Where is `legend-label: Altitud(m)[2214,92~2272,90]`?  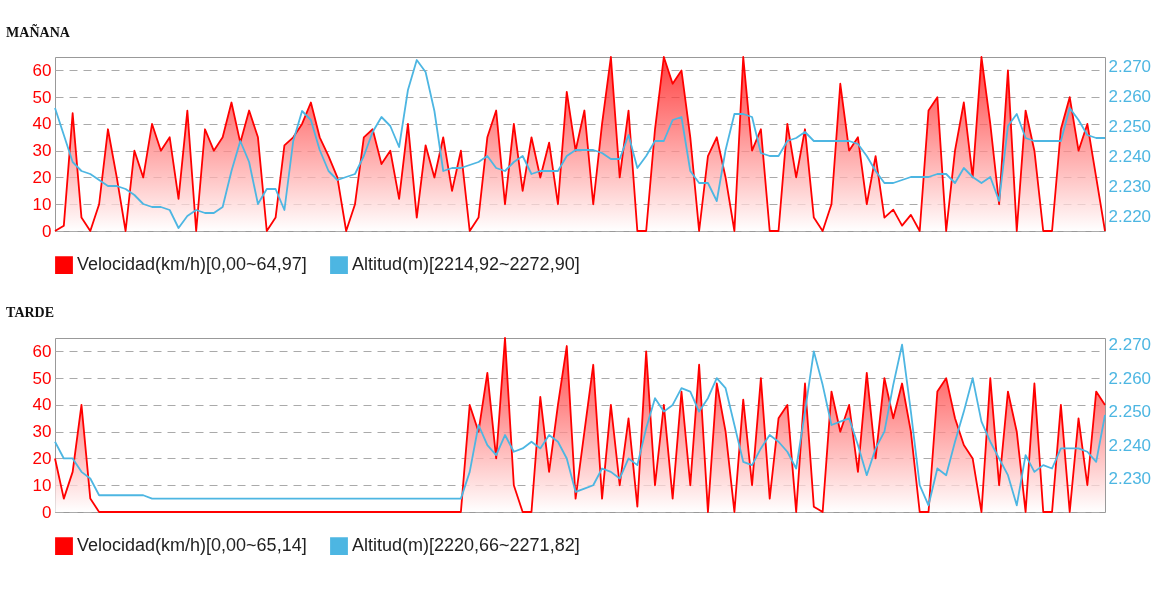
legend-label: Altitud(m)[2214,92~2272,90] is located at coordinates (466, 264).